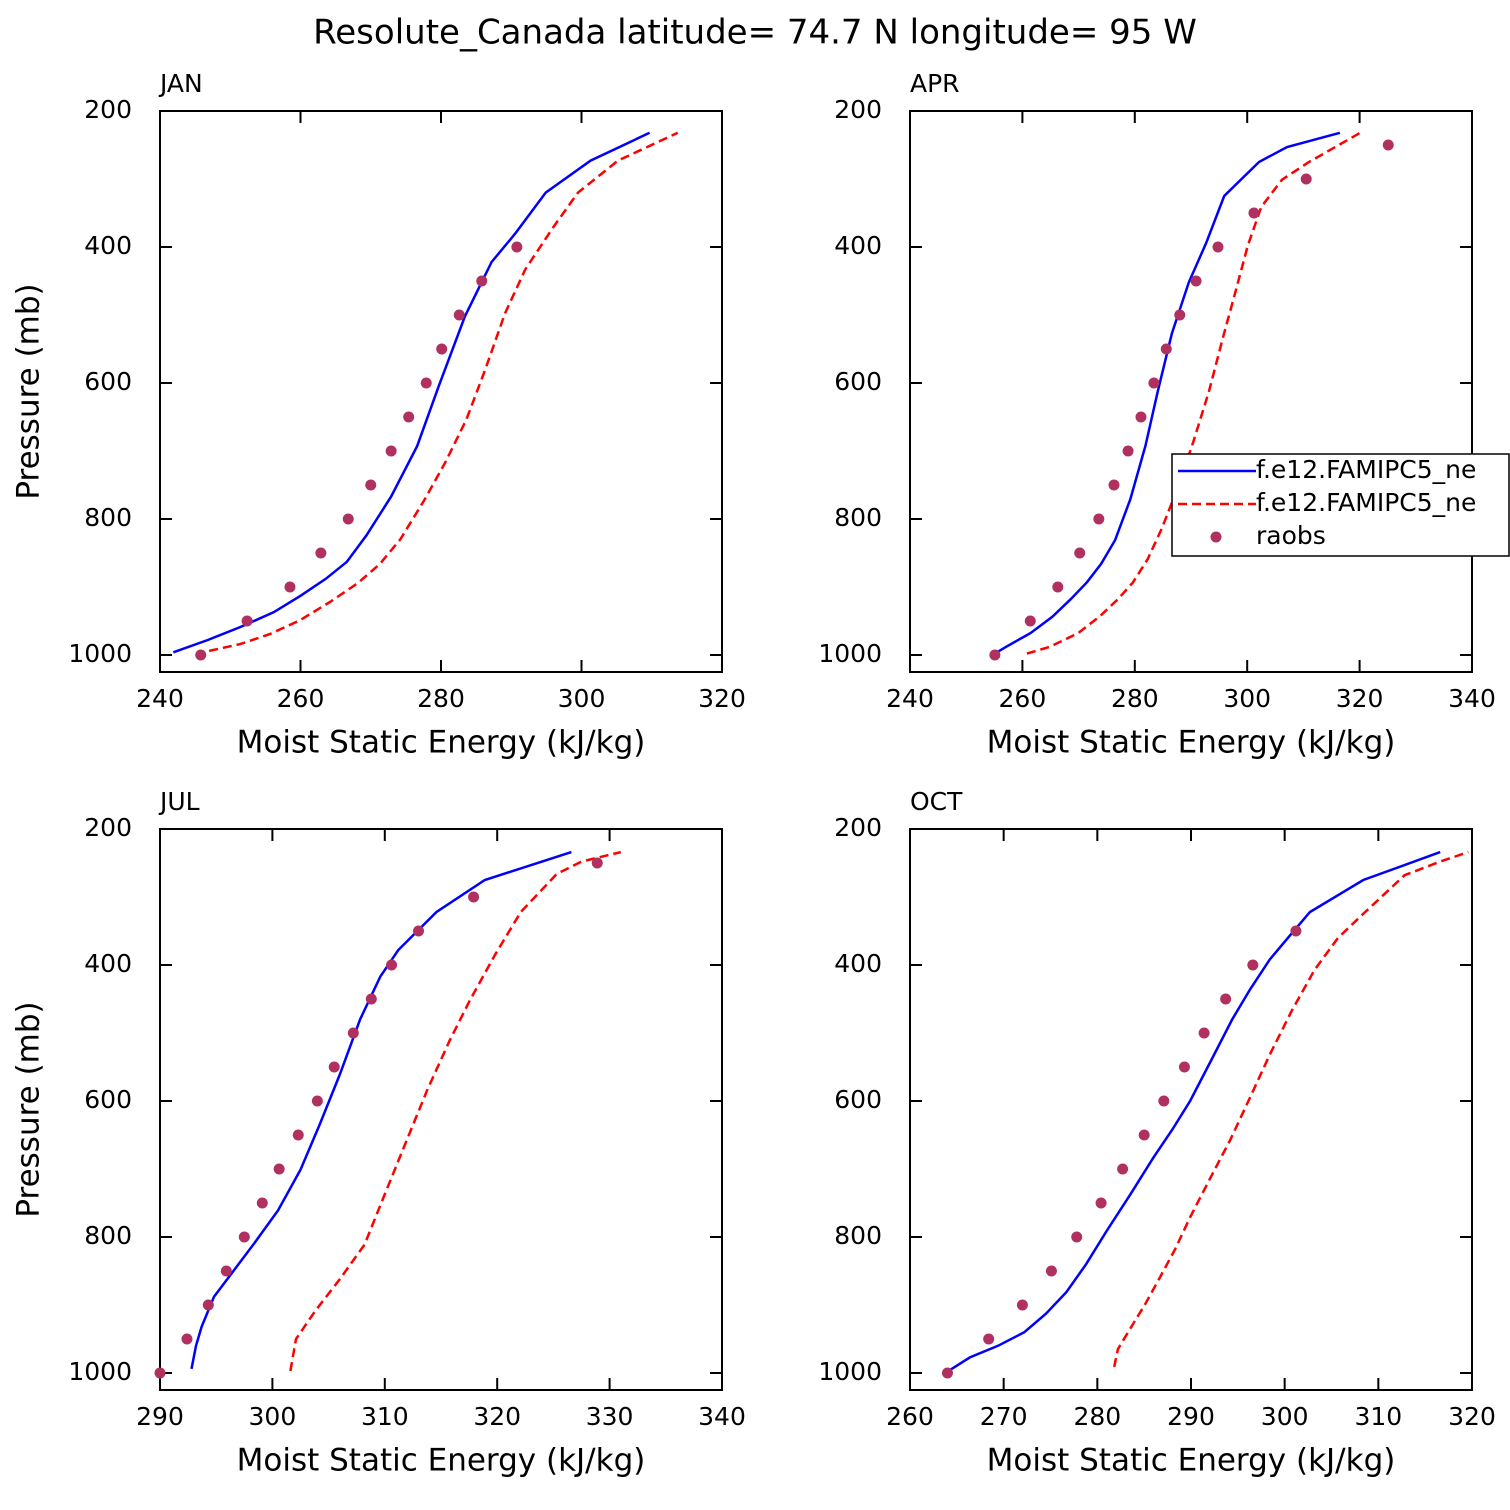 This screenshot has height=1510, width=1510. I want to click on x-tick-label: 270, so click(1004, 1416).